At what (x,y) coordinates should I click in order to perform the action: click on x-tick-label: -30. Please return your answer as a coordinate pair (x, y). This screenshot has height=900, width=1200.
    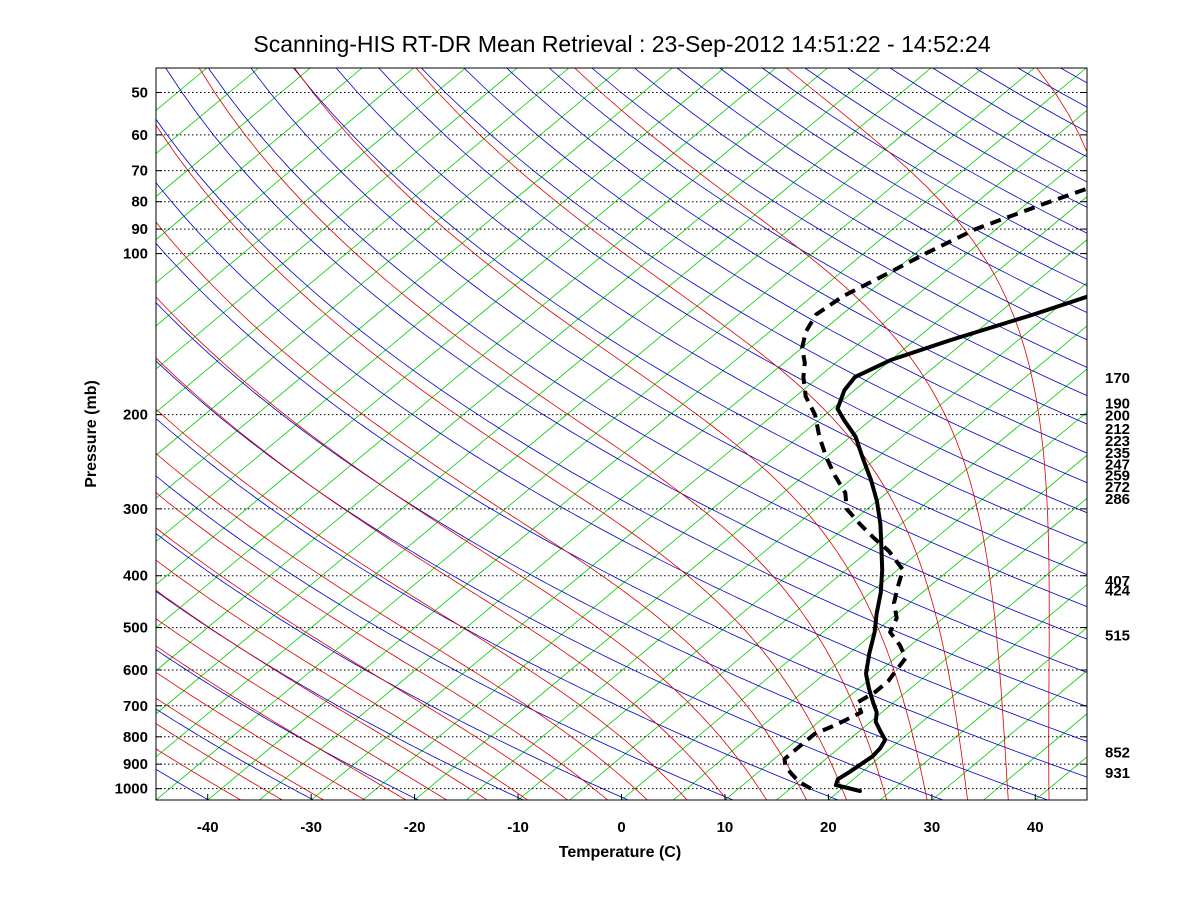
    Looking at the image, I should click on (311, 827).